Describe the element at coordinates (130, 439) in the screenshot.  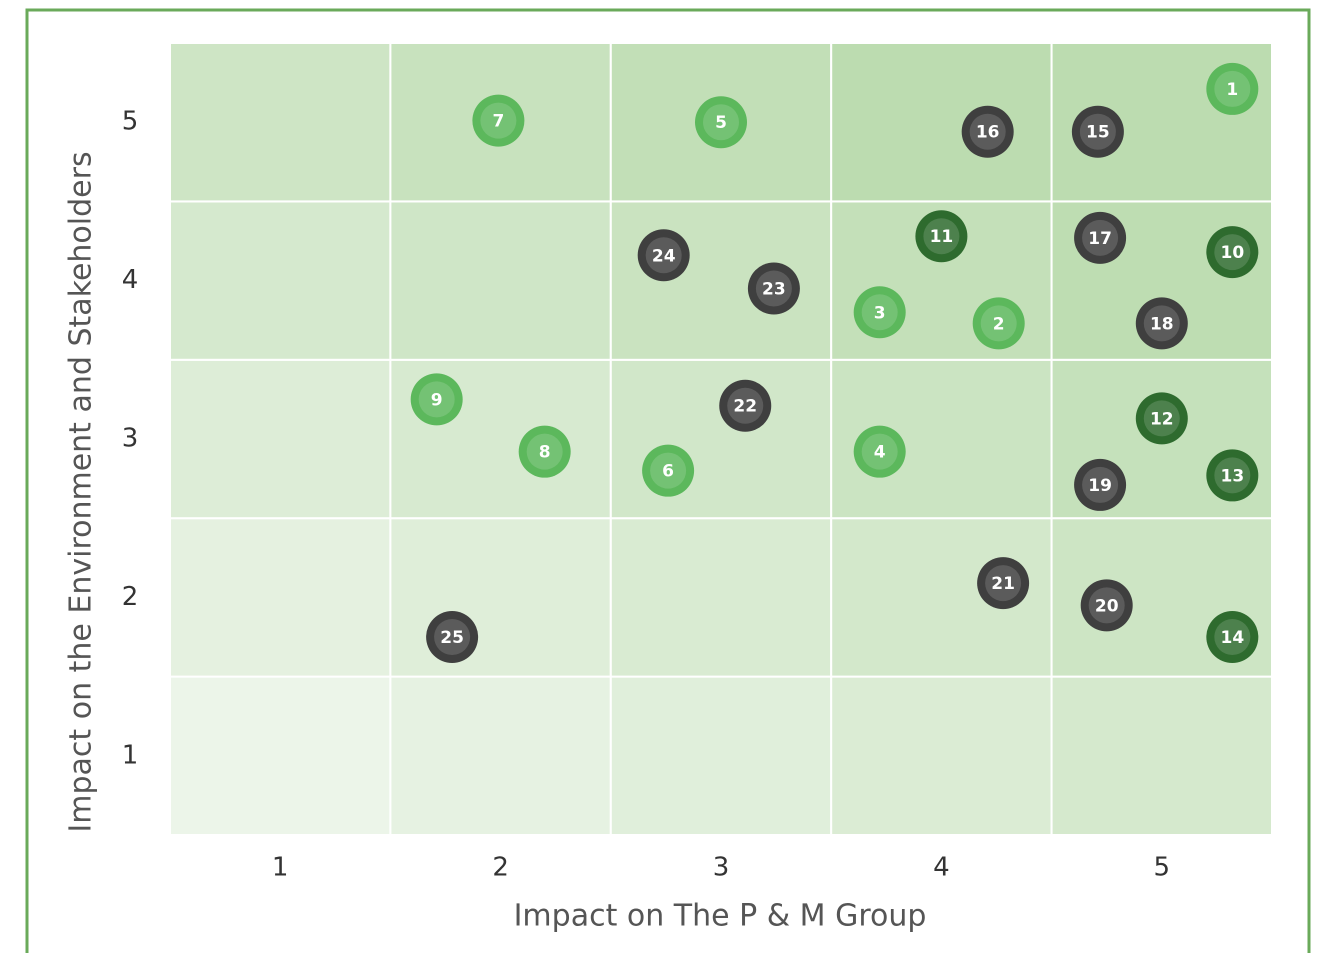
I see `y-tick-label: 3` at that location.